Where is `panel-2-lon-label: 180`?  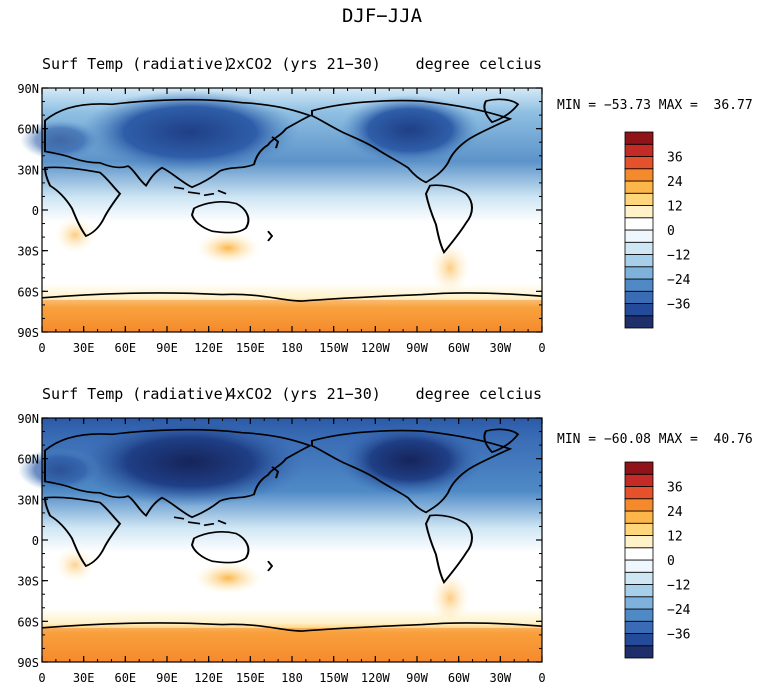
panel-2-lon-label: 180 is located at coordinates (292, 678).